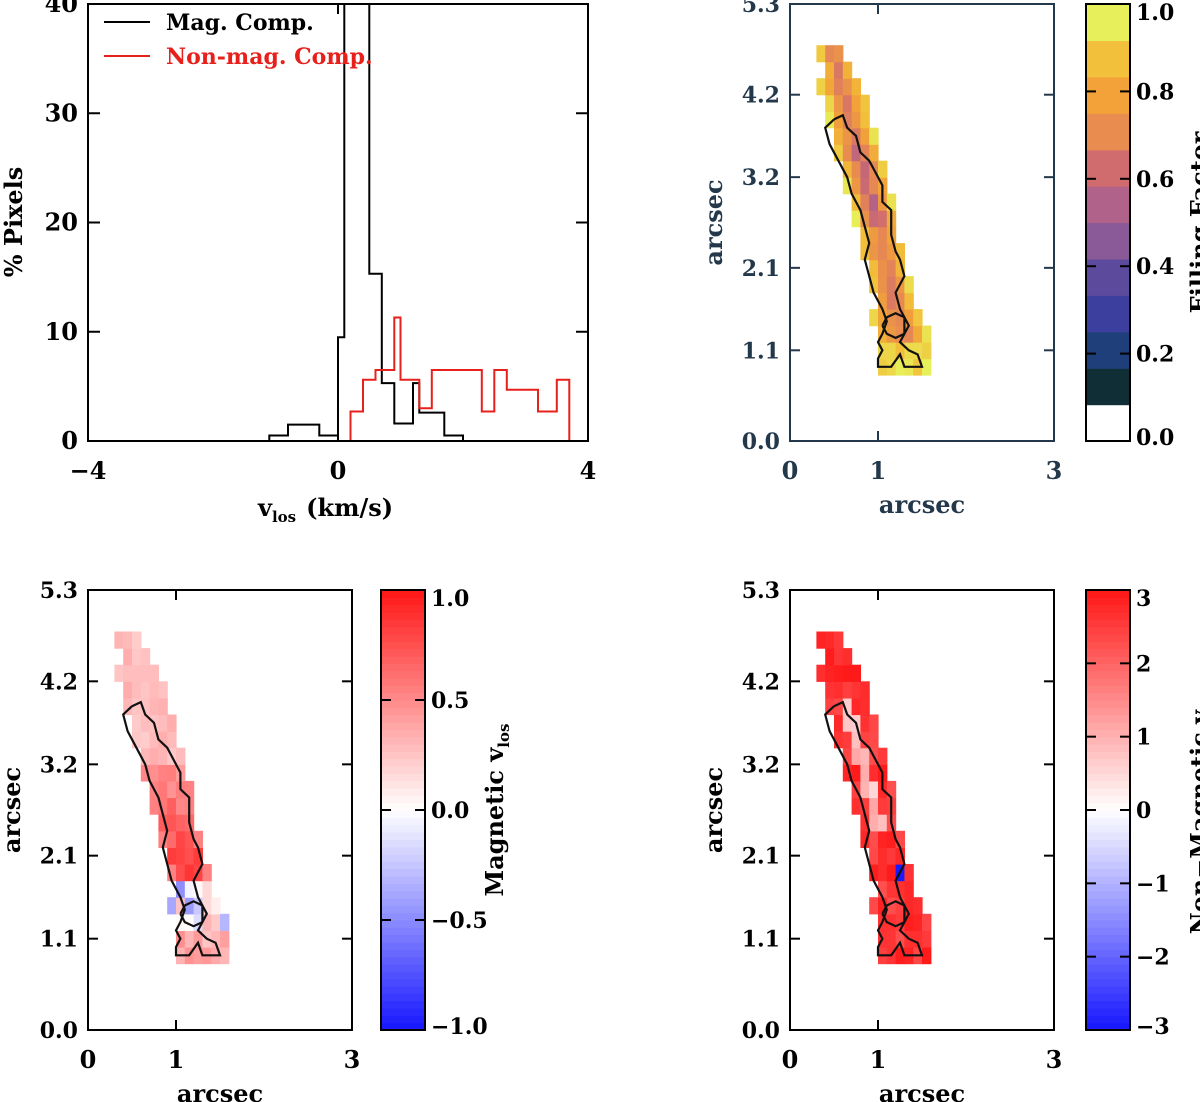 The width and height of the screenshot is (1200, 1102). What do you see at coordinates (59, 940) in the screenshot?
I see `map-ytick-label: 1.1` at bounding box center [59, 940].